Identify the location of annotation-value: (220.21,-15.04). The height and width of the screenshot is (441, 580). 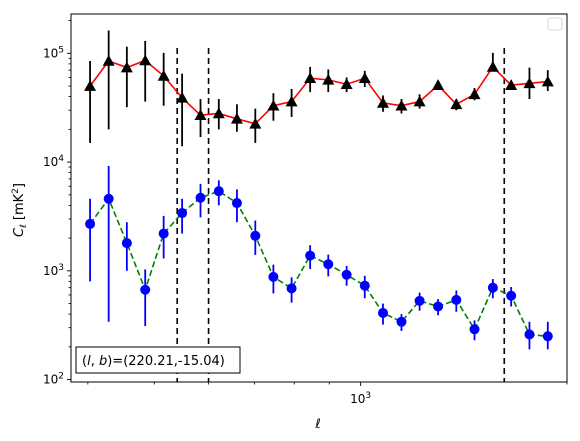
(174, 361).